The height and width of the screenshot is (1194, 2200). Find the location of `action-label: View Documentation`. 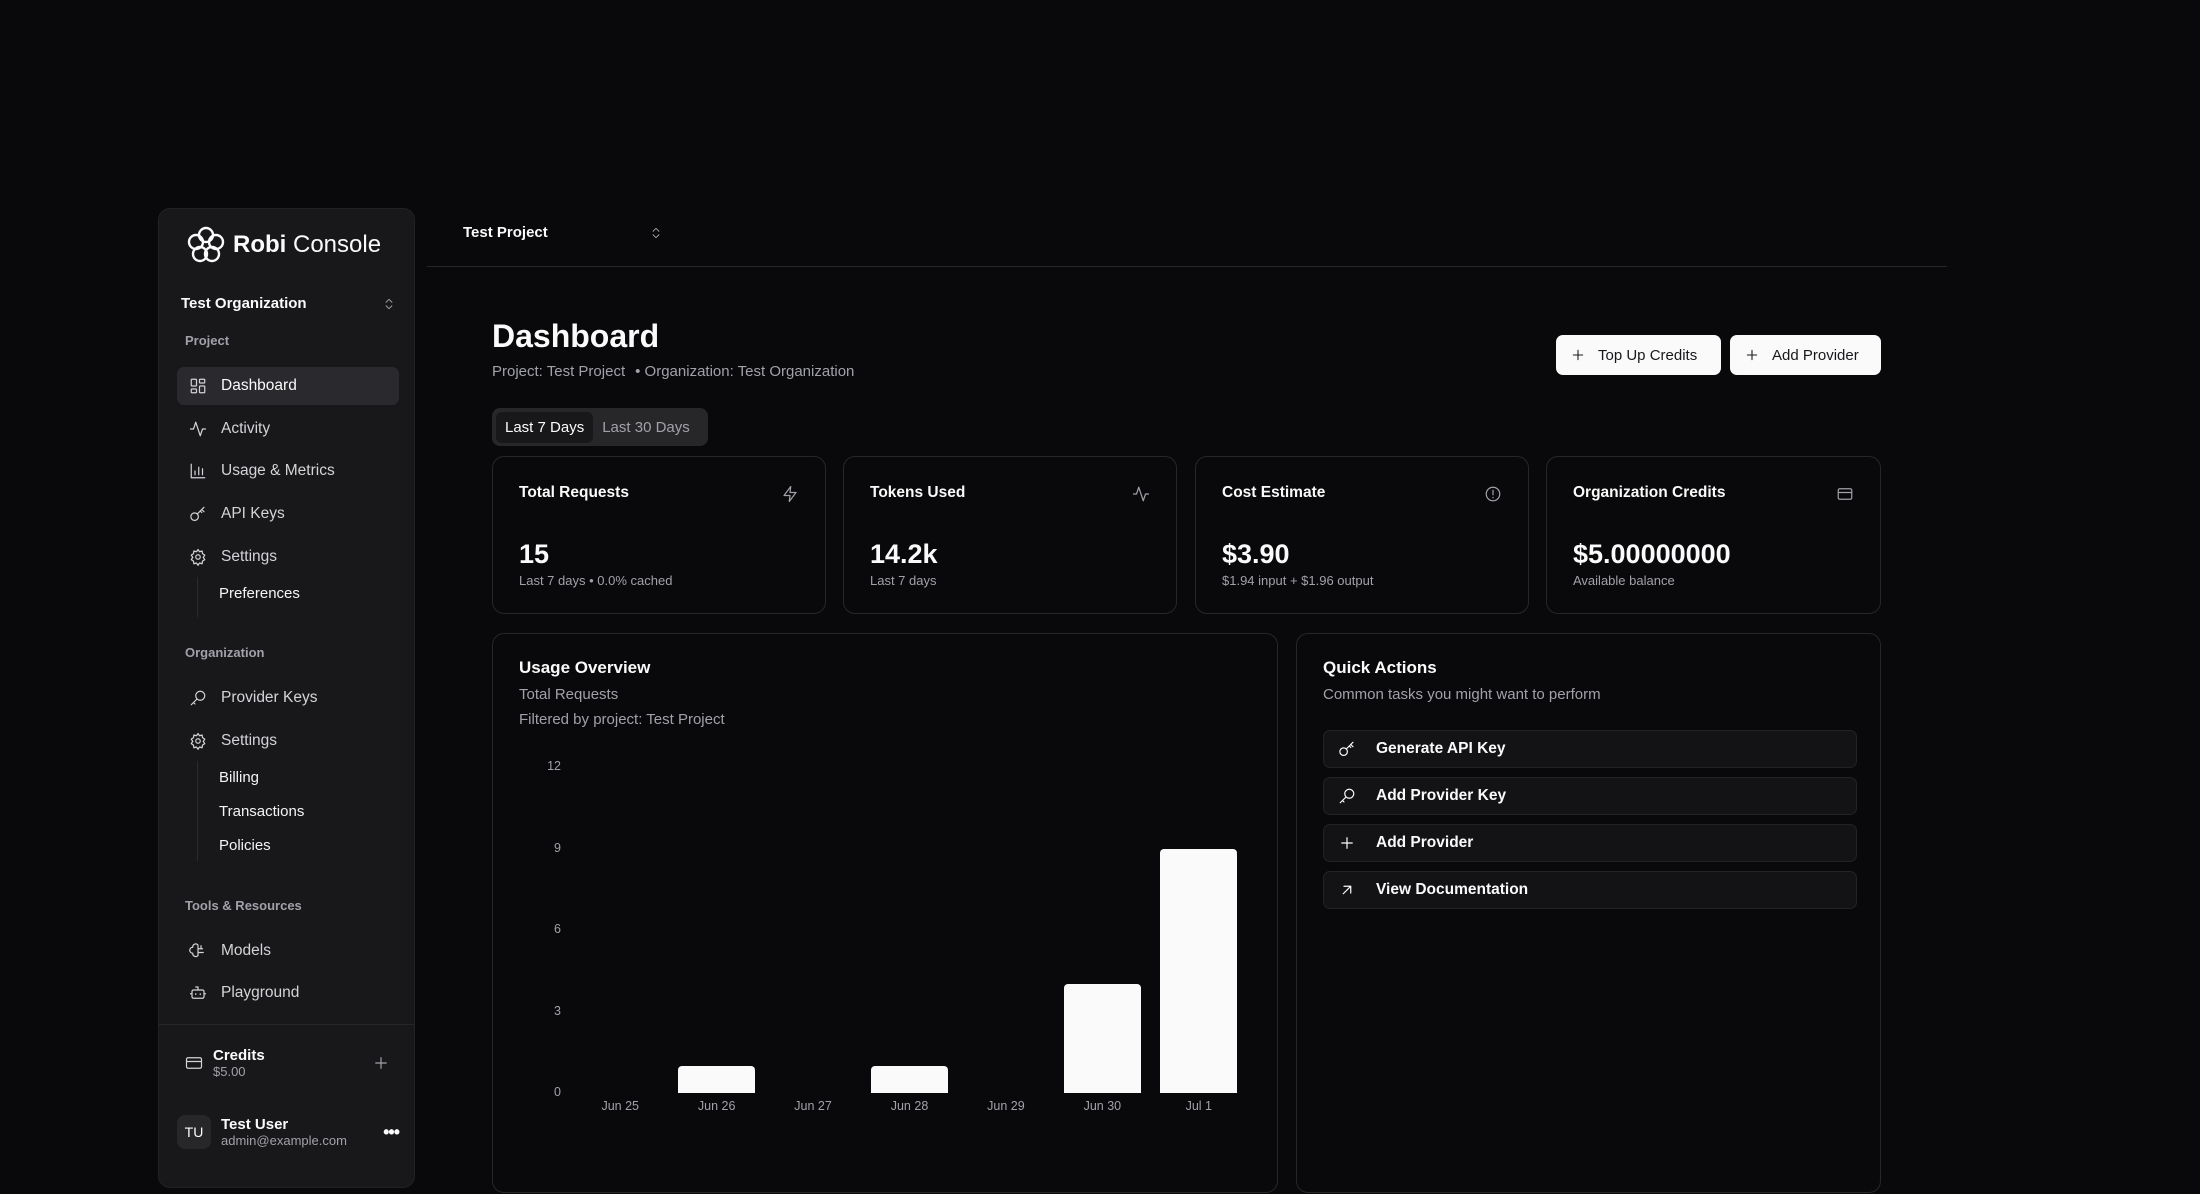

action-label: View Documentation is located at coordinates (1452, 889).